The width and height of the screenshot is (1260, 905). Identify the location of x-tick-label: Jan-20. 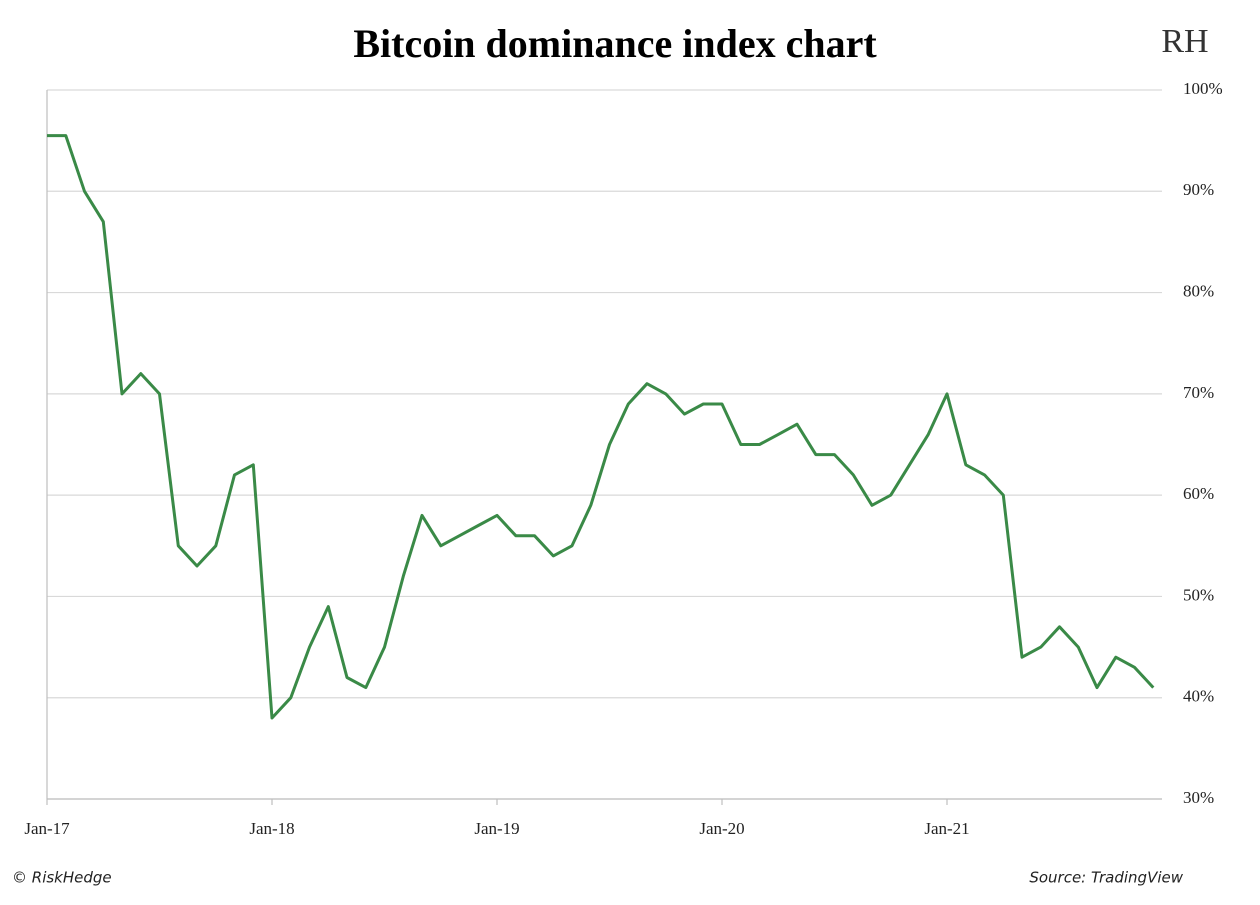
(721, 828).